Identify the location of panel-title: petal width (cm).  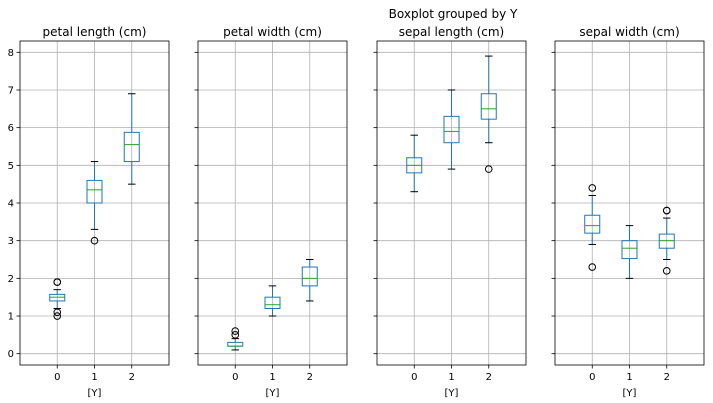
(272, 32).